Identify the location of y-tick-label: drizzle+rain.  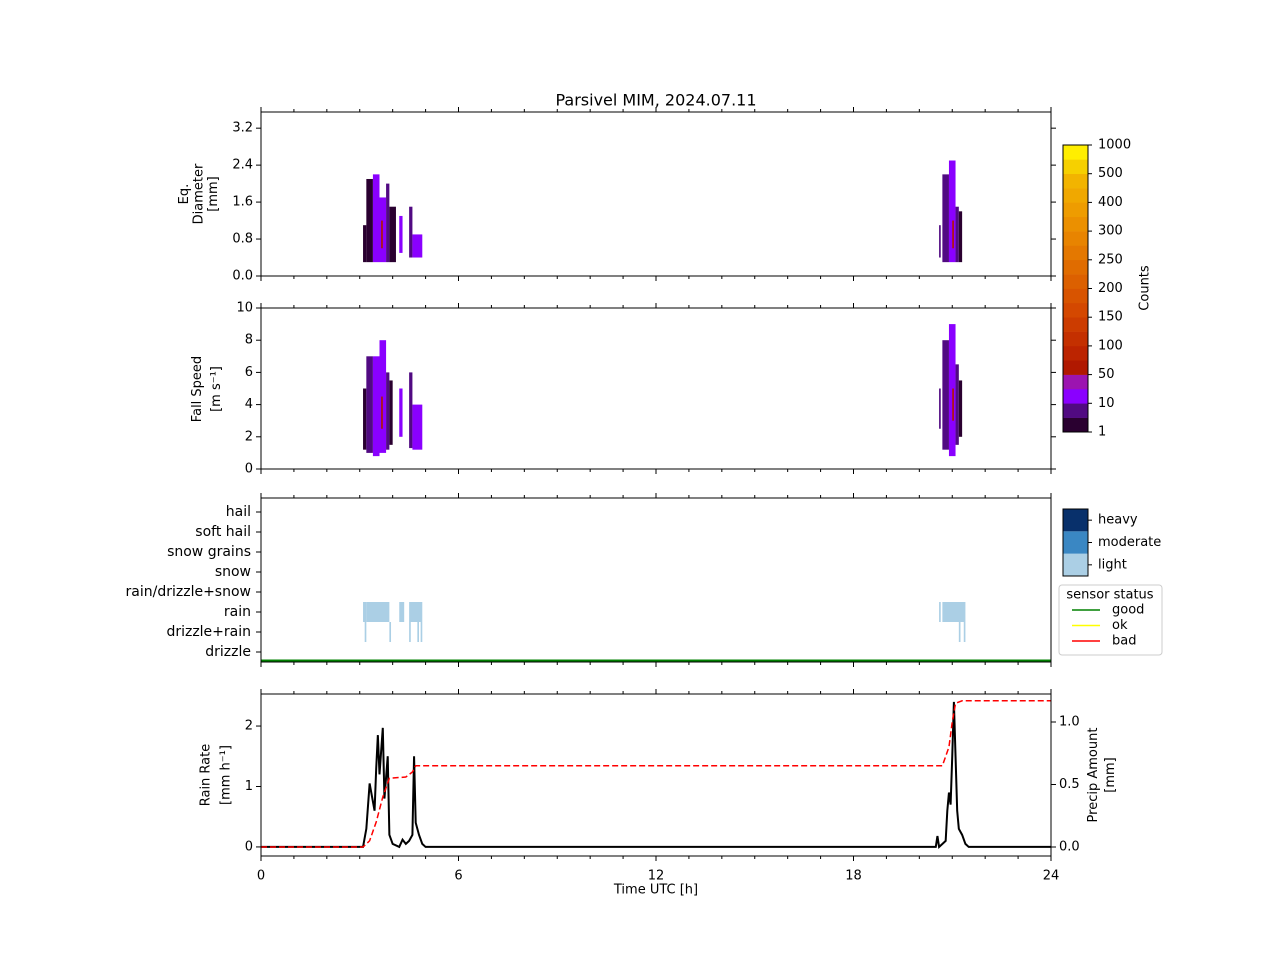
(208, 632).